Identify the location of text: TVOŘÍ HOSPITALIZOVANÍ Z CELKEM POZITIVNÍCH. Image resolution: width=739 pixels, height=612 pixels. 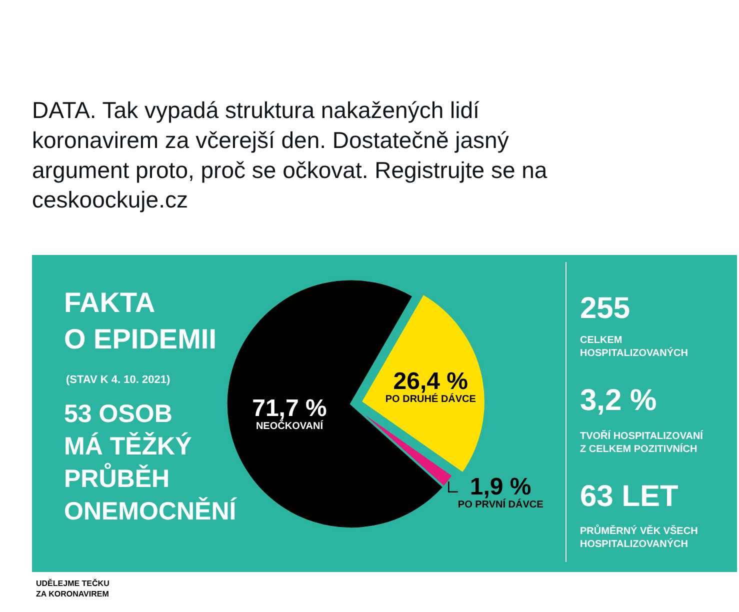
(642, 442).